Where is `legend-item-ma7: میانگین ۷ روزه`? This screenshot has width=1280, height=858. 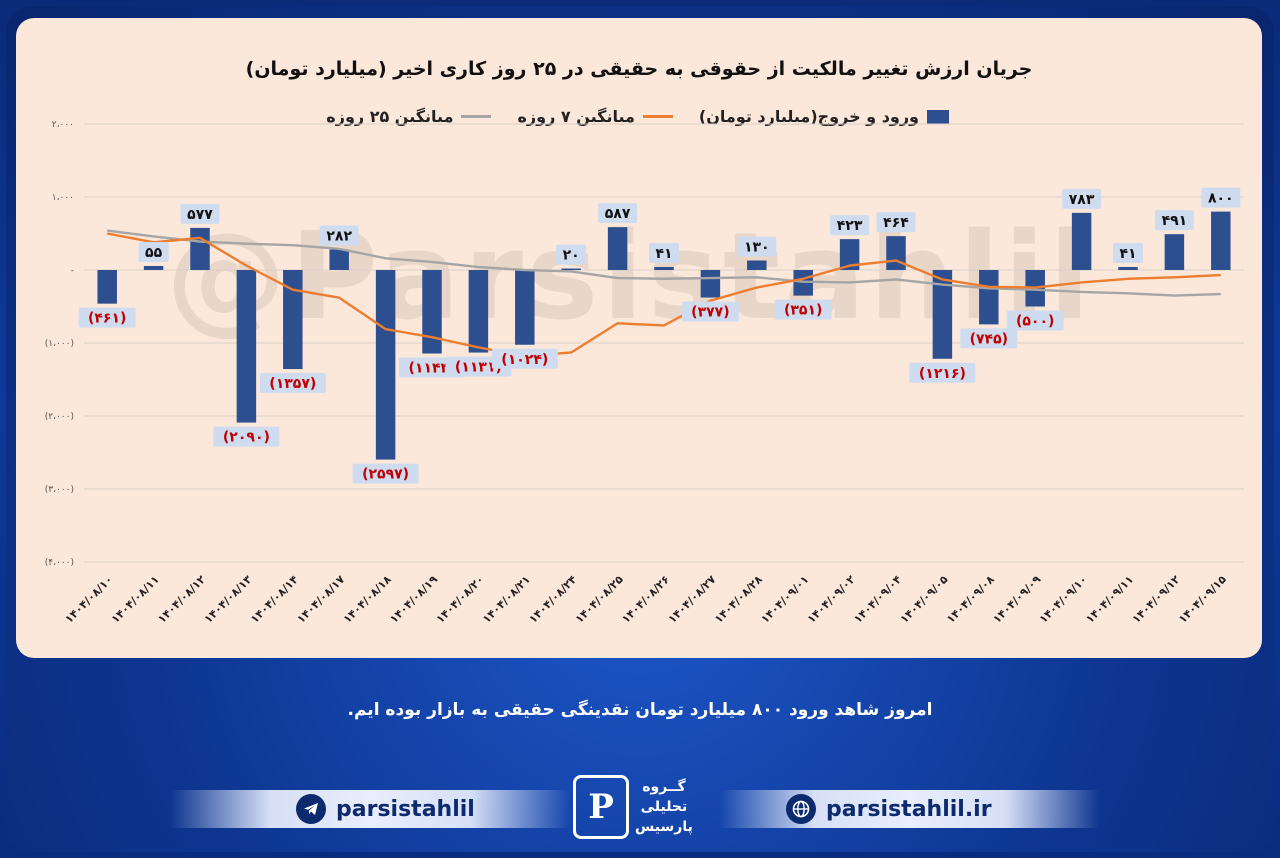
legend-item-ma7: میانگین ۷ روزه is located at coordinates (595, 116).